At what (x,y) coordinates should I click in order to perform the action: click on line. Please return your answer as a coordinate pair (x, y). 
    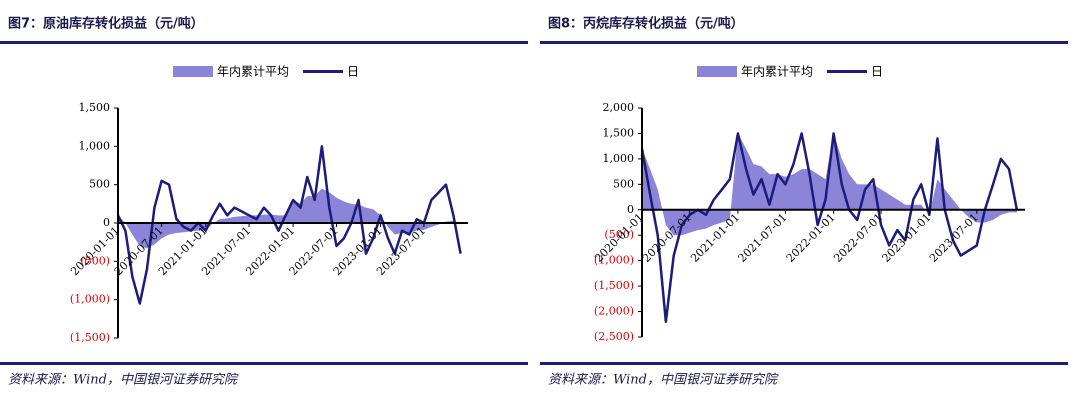
    Looking at the image, I should click on (289, 225).